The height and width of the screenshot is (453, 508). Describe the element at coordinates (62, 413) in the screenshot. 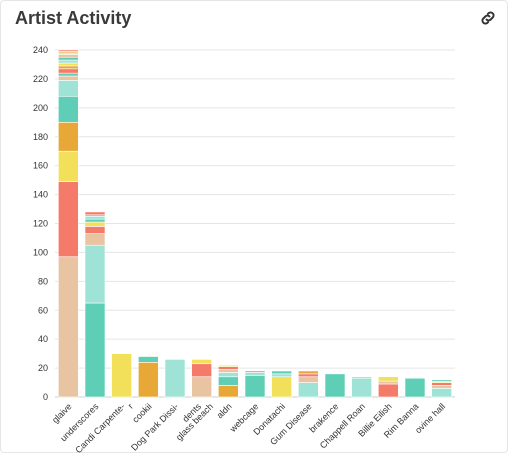

I see `x-tick-label: glaive` at that location.